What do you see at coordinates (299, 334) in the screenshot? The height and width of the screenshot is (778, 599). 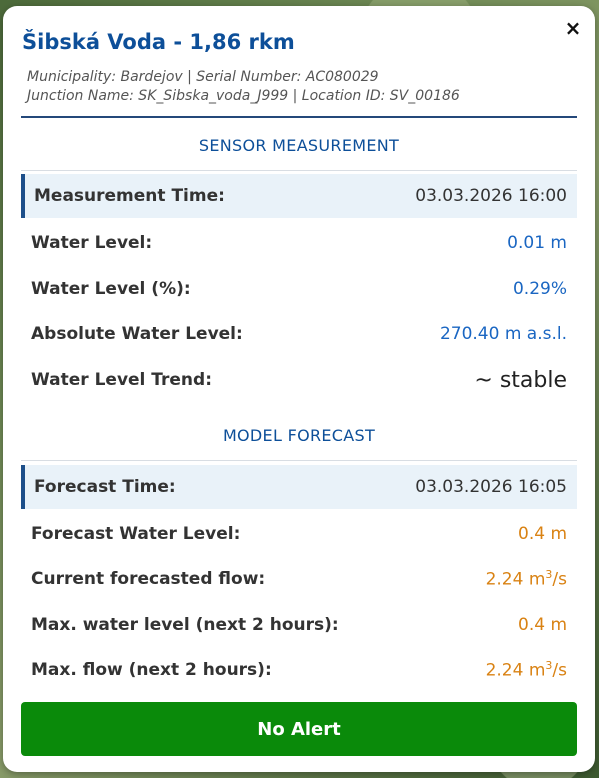 I see `absolute-water-level-row: Absolute Water Level: 270.40 m a.s.l.` at bounding box center [299, 334].